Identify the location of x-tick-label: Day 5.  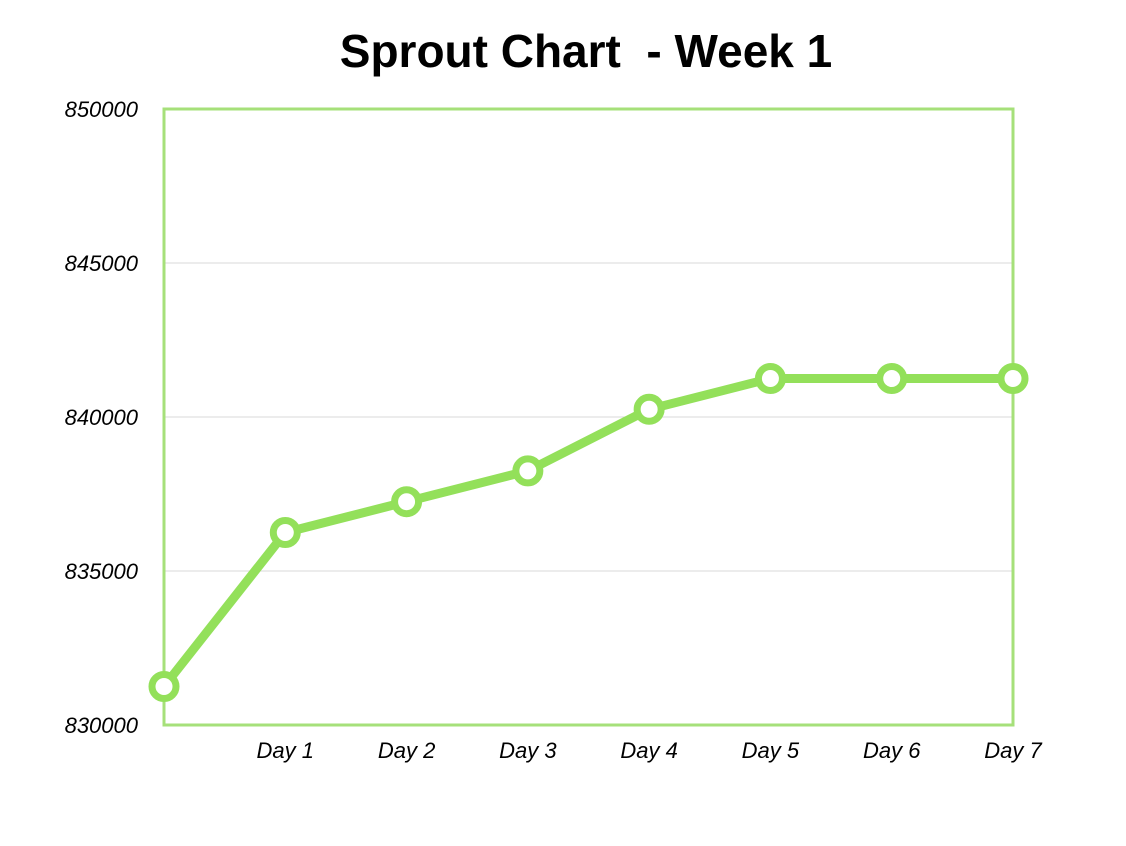
(771, 750).